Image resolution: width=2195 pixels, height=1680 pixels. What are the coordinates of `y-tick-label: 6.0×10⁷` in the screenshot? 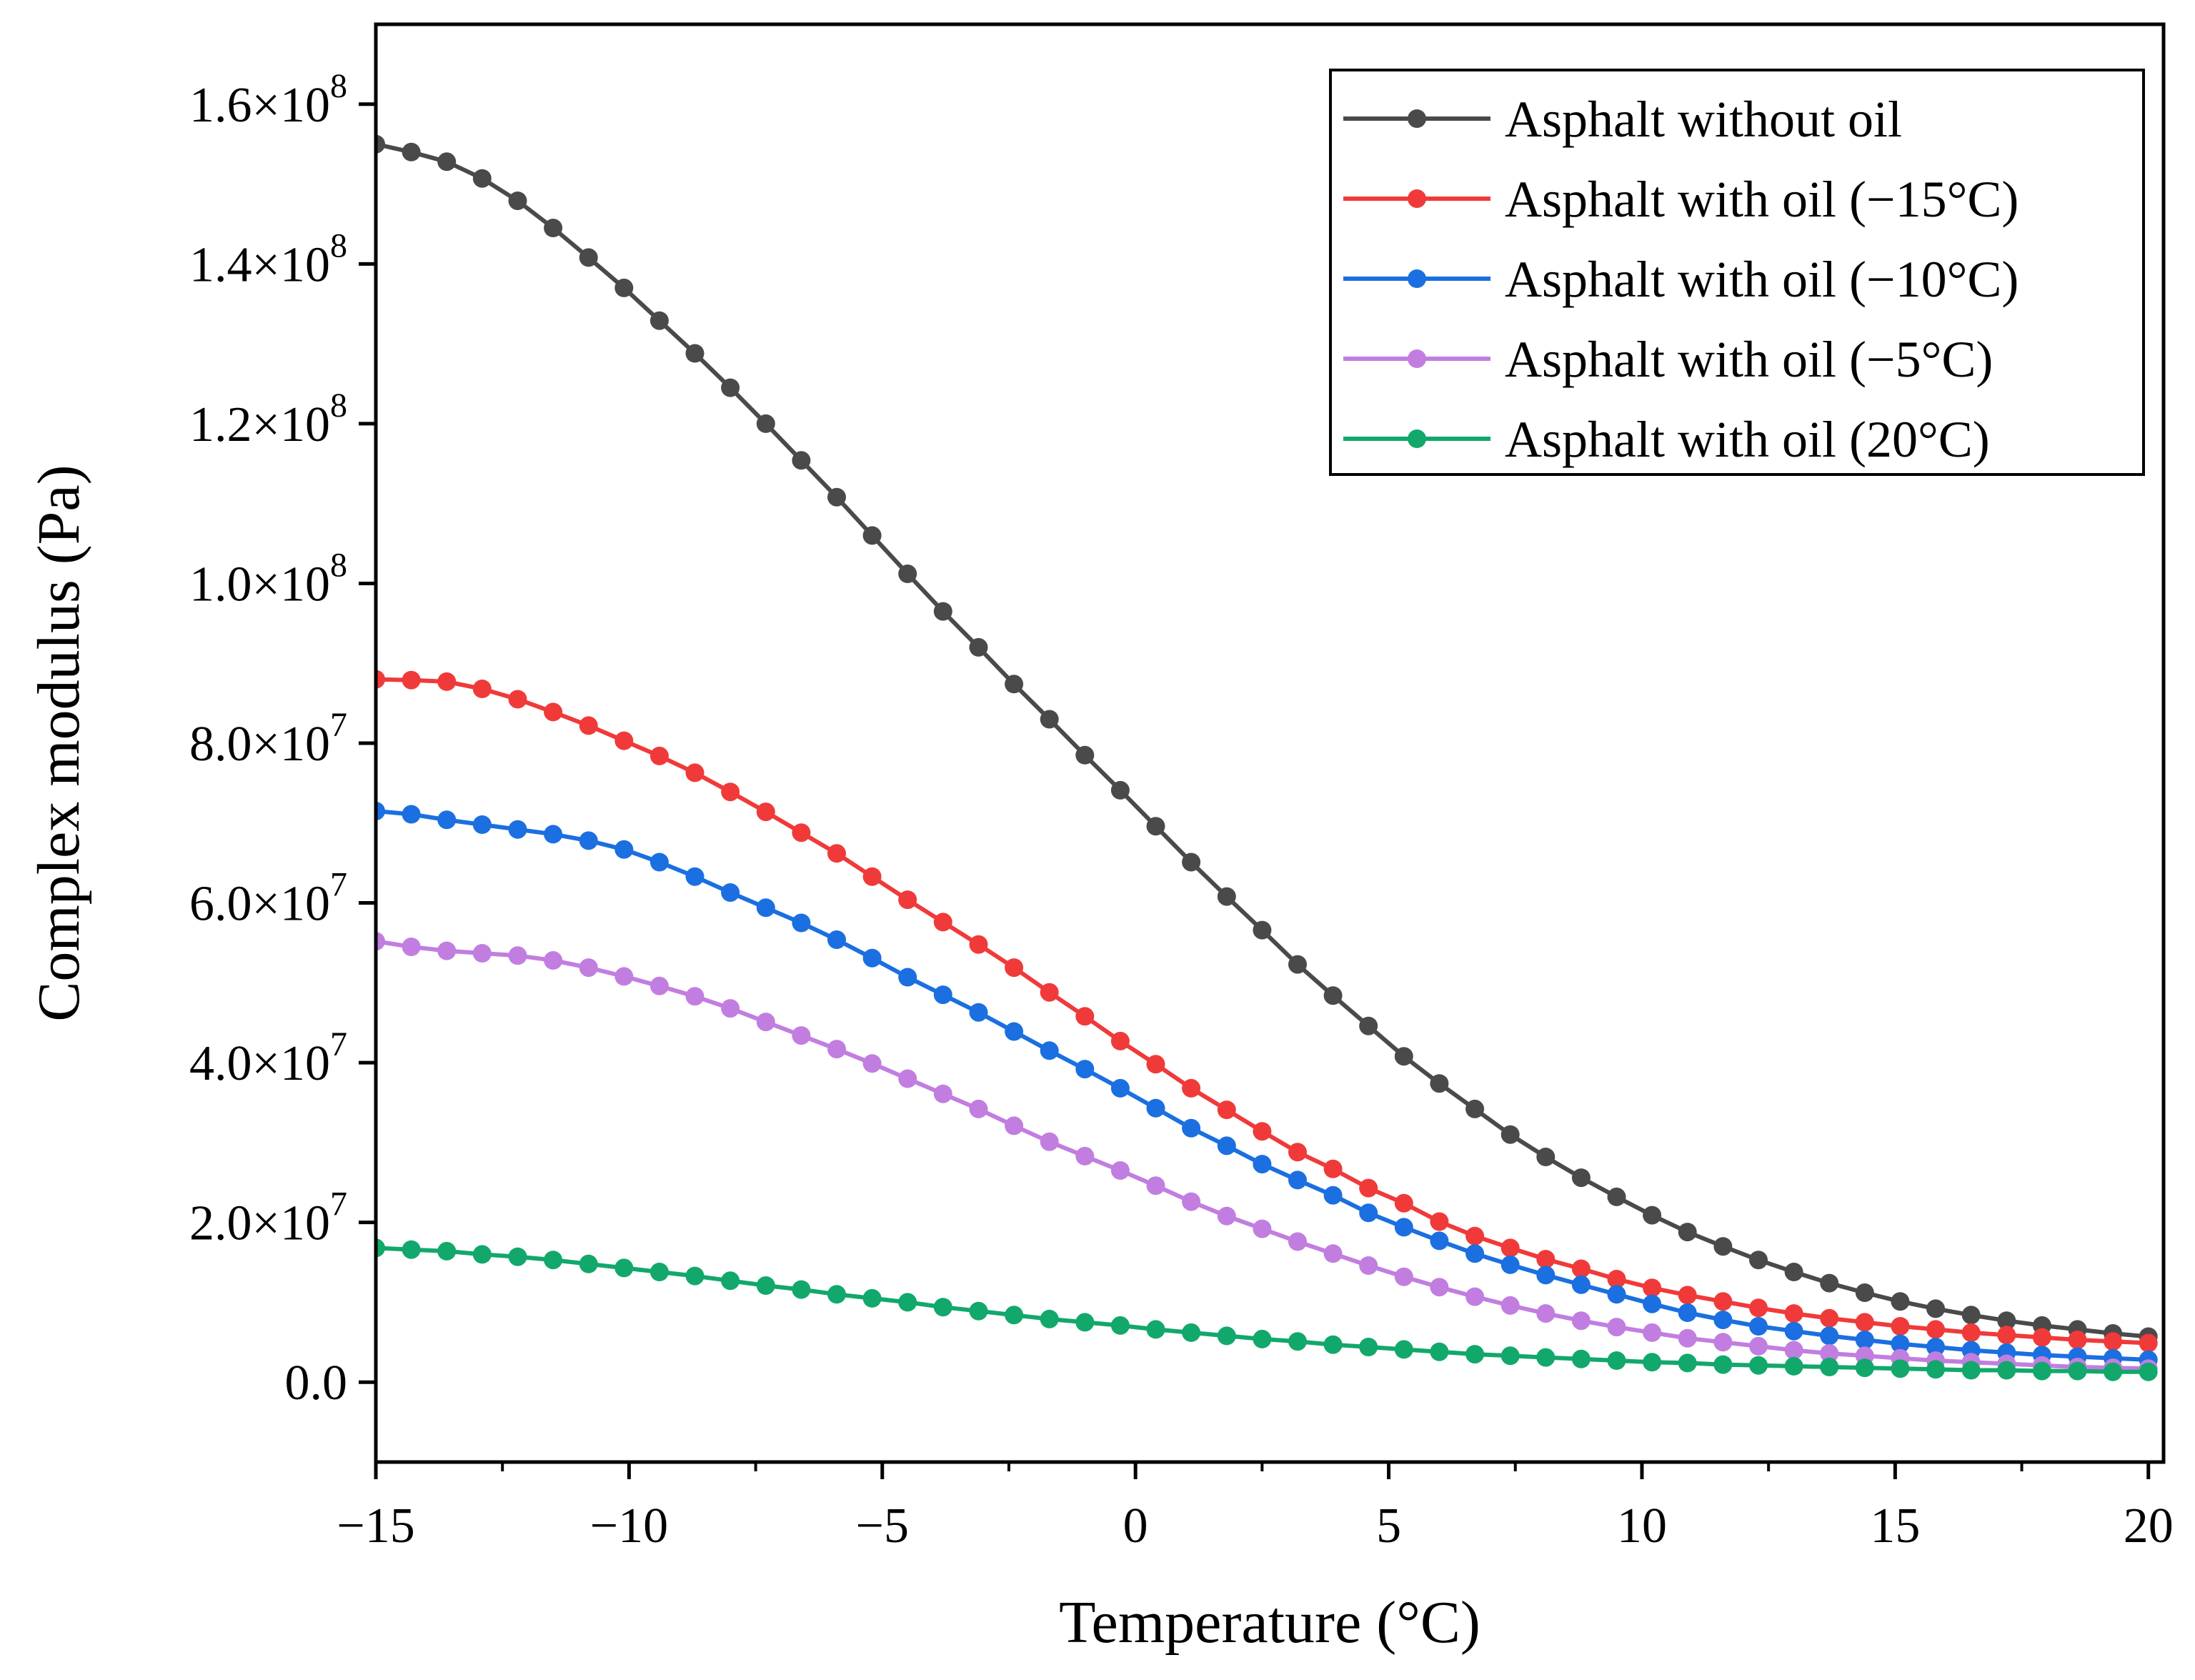 It's located at (268, 899).